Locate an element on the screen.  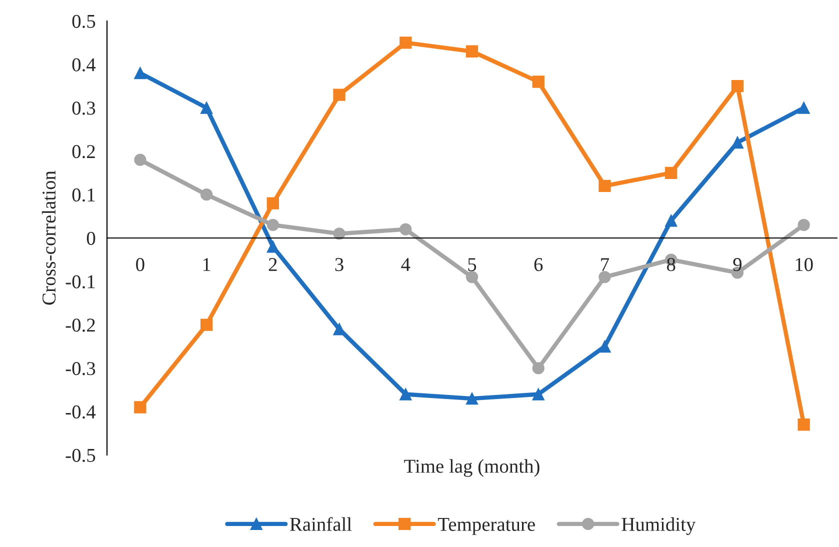
x-tick-label: 6 is located at coordinates (538, 265).